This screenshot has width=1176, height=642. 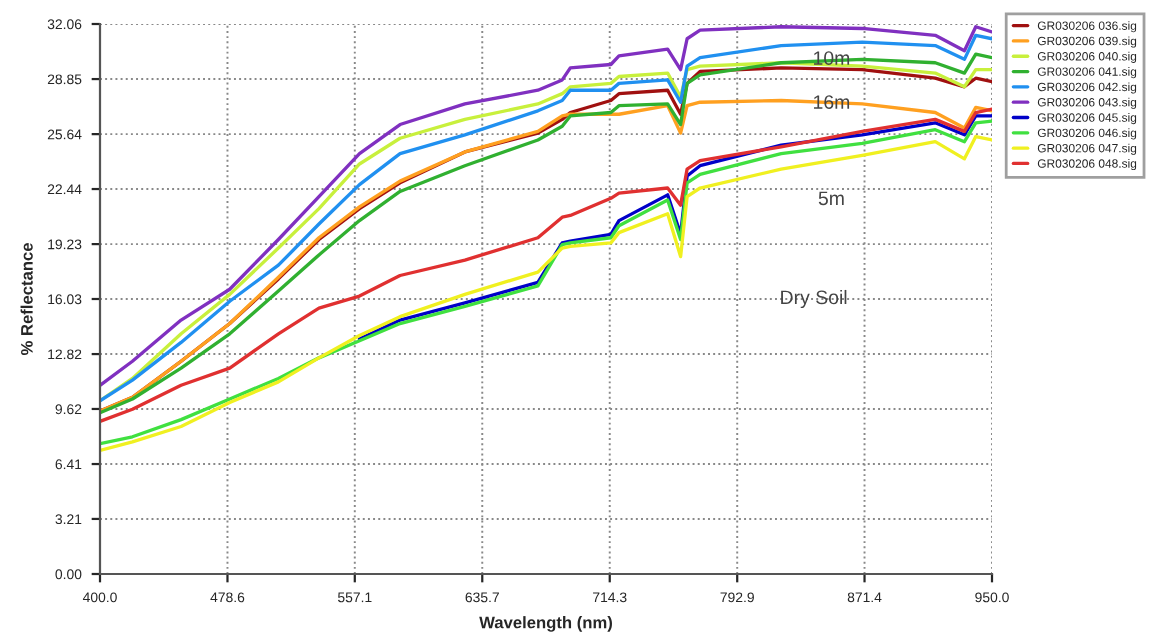 I want to click on annotation: 5m, so click(x=831, y=198).